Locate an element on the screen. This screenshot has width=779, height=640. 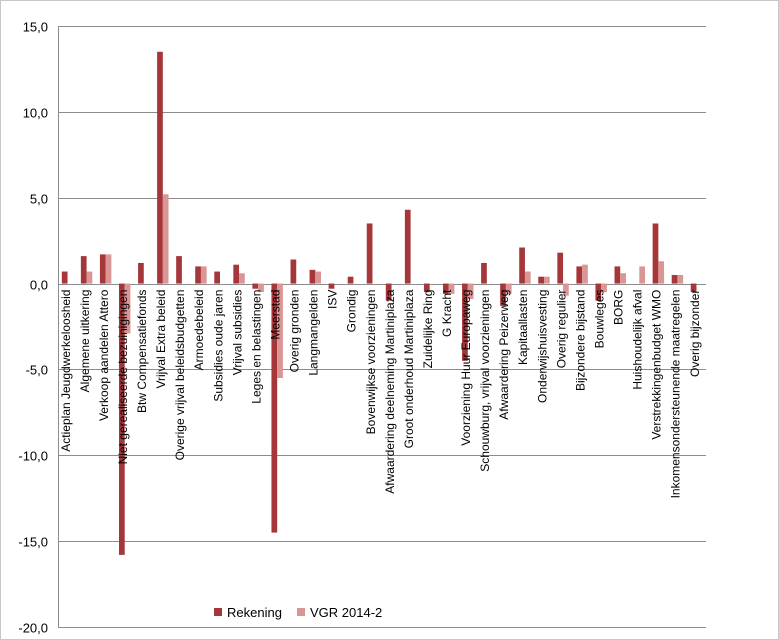
legend-swatch-rekening is located at coordinates (218, 612).